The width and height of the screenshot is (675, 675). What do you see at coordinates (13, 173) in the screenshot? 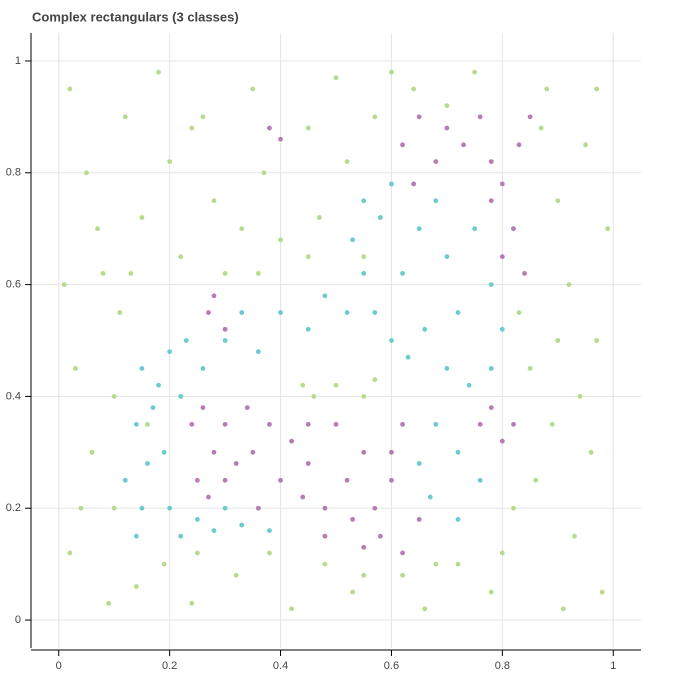
I see `y-tick-label: 0.8` at bounding box center [13, 173].